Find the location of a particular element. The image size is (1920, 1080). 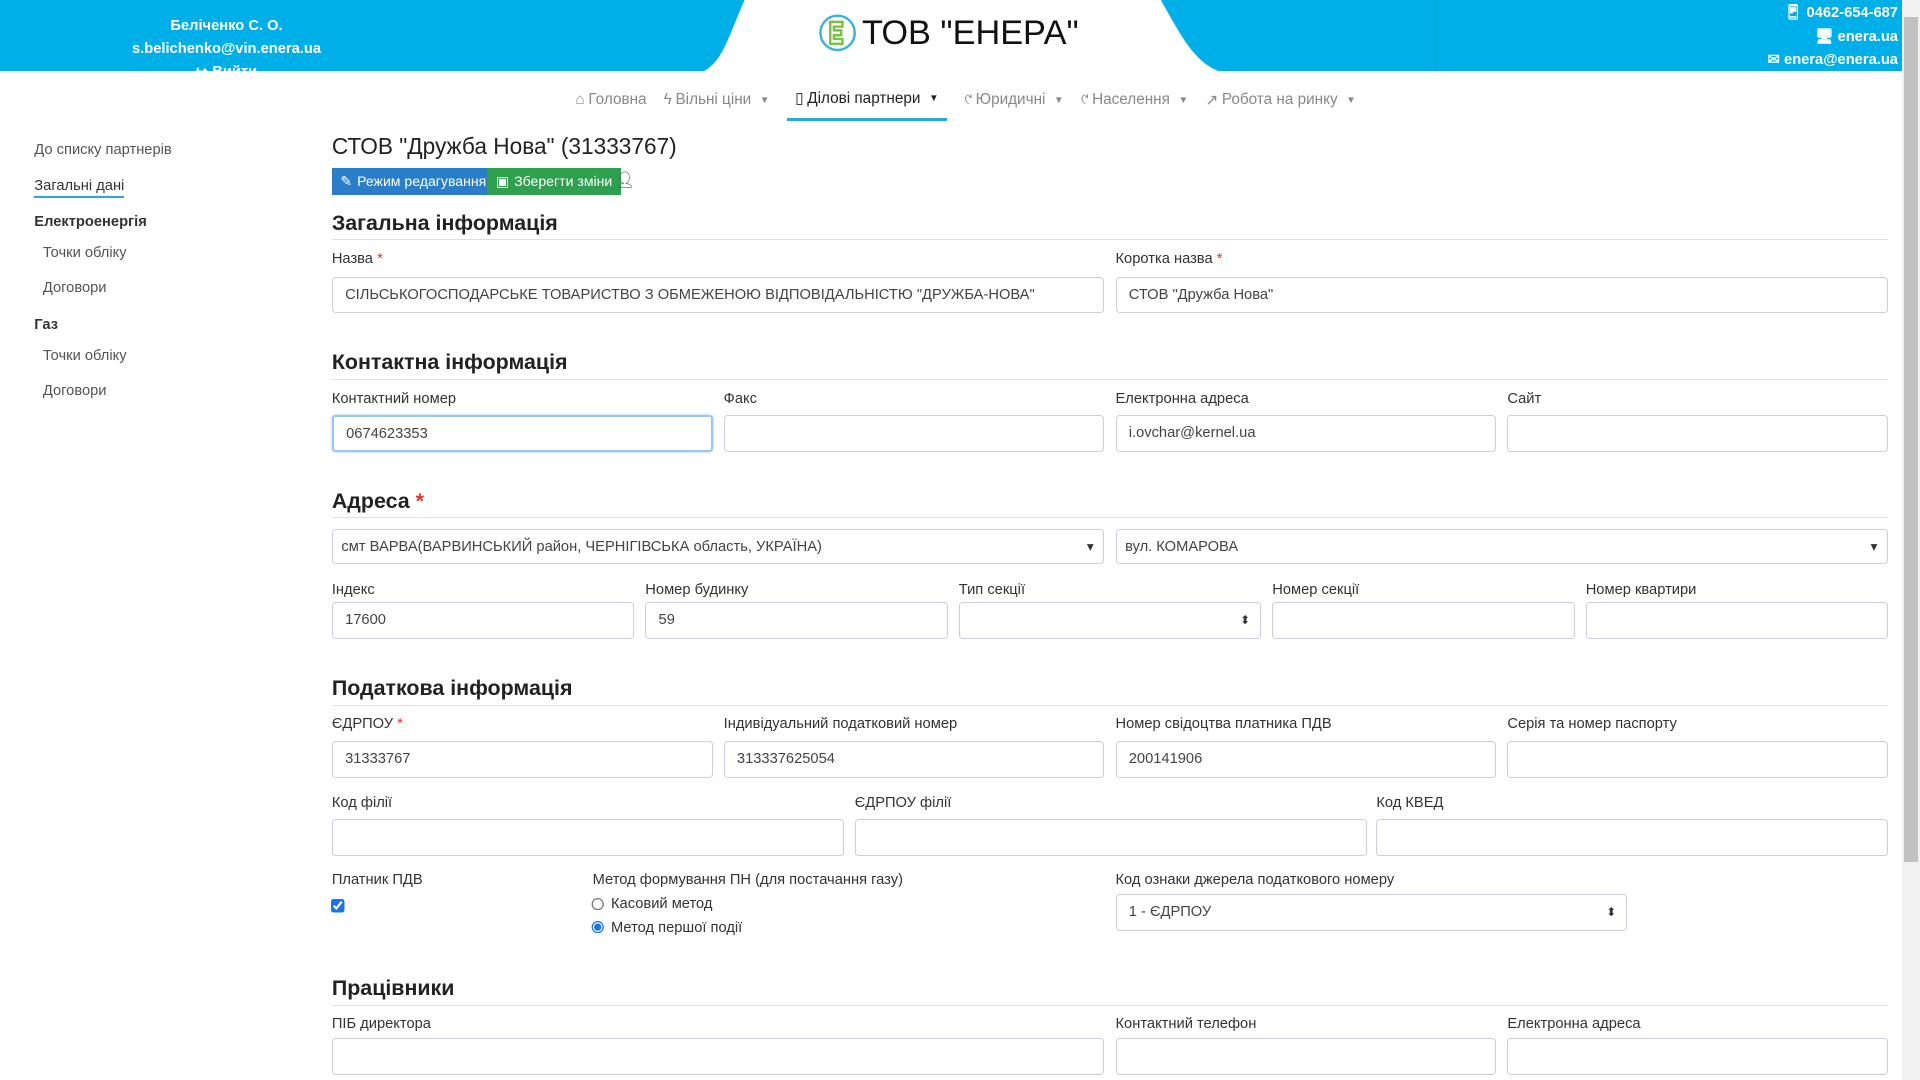

logout-link: ↪ Вийти is located at coordinates (226, 72).